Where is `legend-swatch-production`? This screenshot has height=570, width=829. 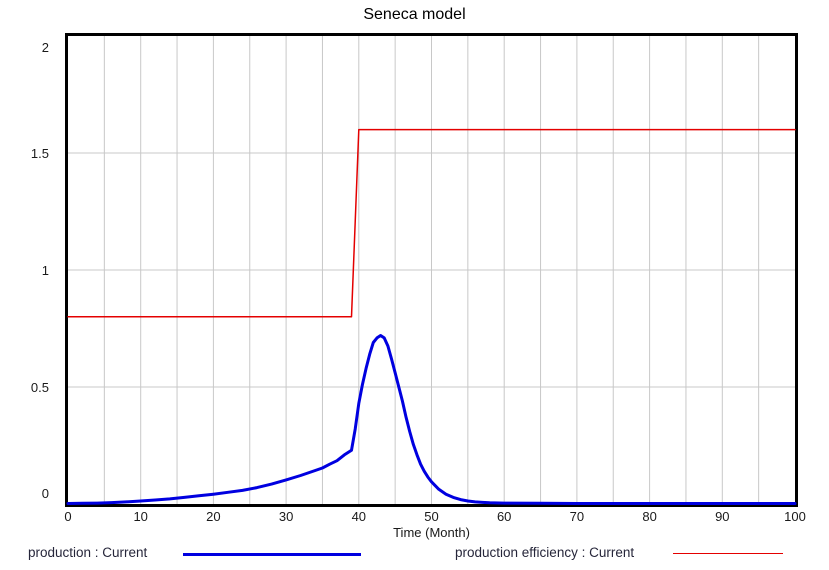
legend-swatch-production is located at coordinates (272, 554).